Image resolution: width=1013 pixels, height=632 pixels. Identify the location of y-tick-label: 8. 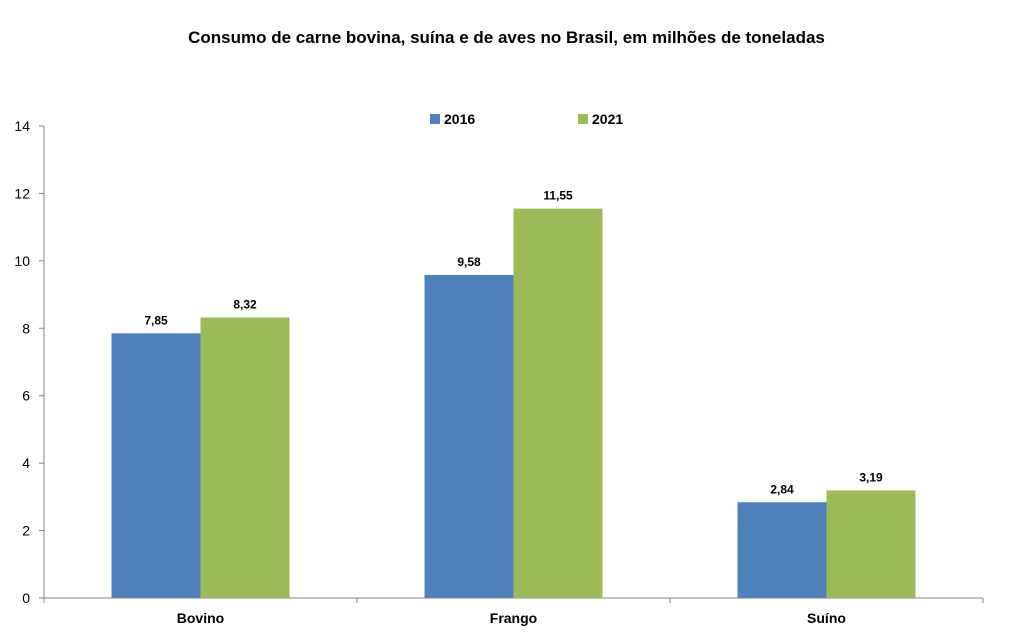
(26, 328).